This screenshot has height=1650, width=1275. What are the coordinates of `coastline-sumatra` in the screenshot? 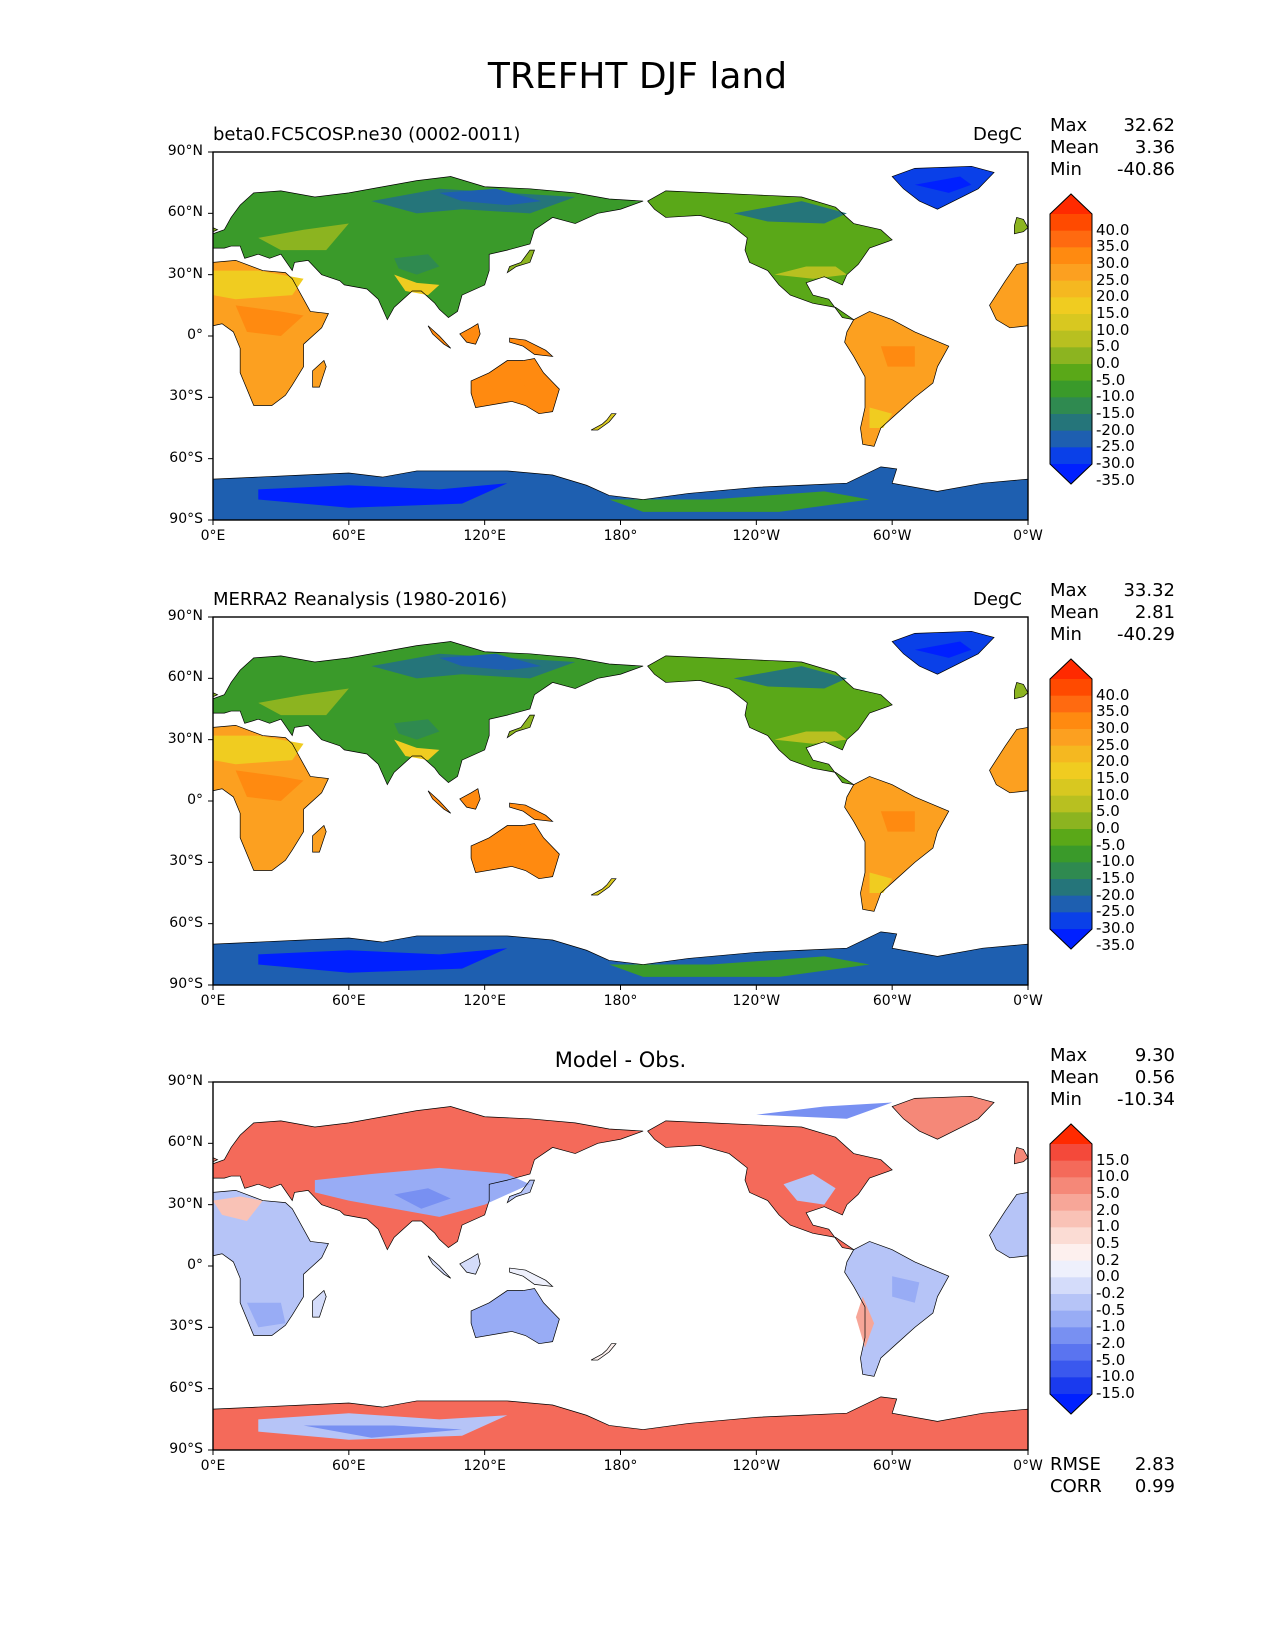 It's located at (439, 1267).